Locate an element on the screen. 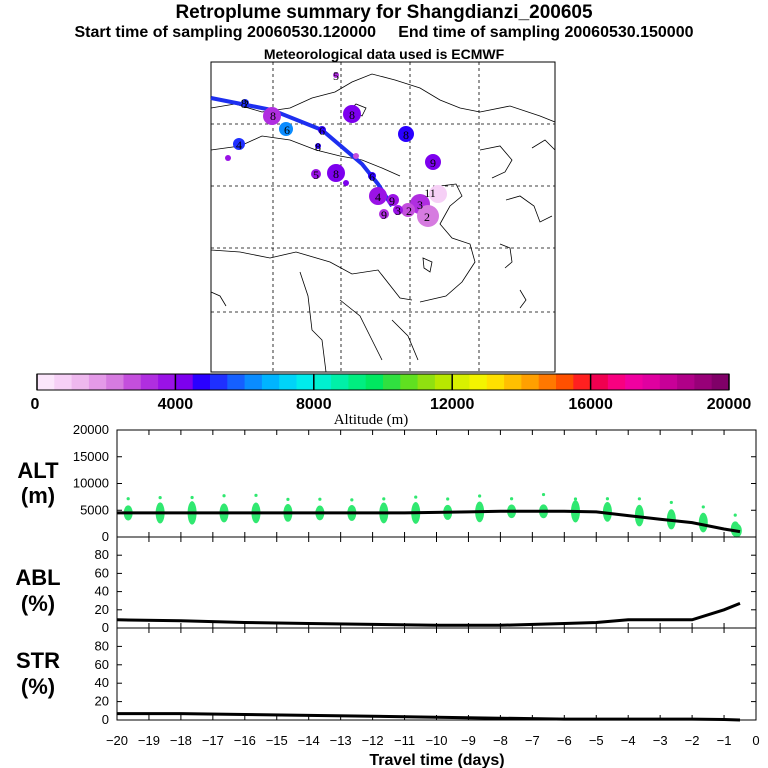 Image resolution: width=768 pixels, height=768 pixels. x-tick-label: −20 is located at coordinates (117, 740).